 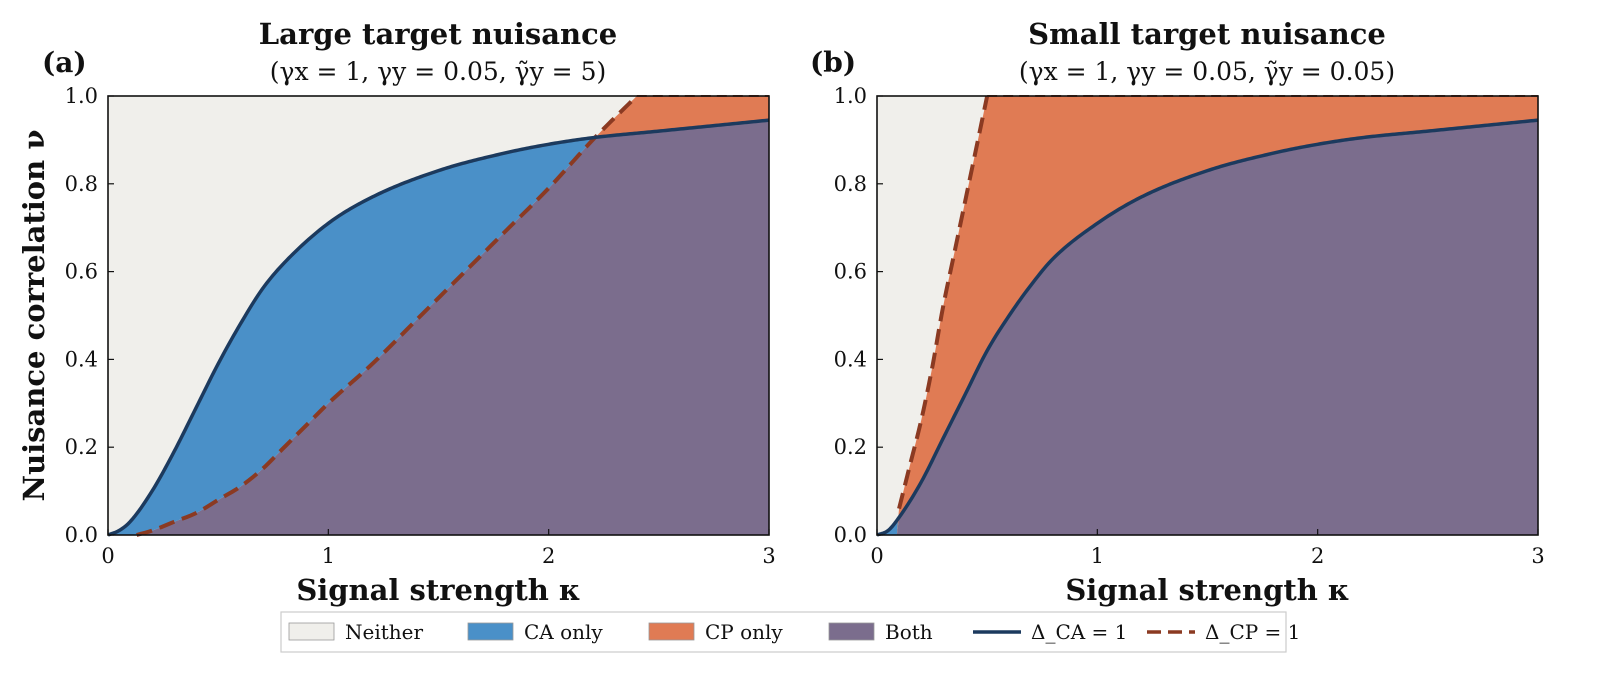 What do you see at coordinates (744, 632) in the screenshot?
I see `legend-label: CP only` at bounding box center [744, 632].